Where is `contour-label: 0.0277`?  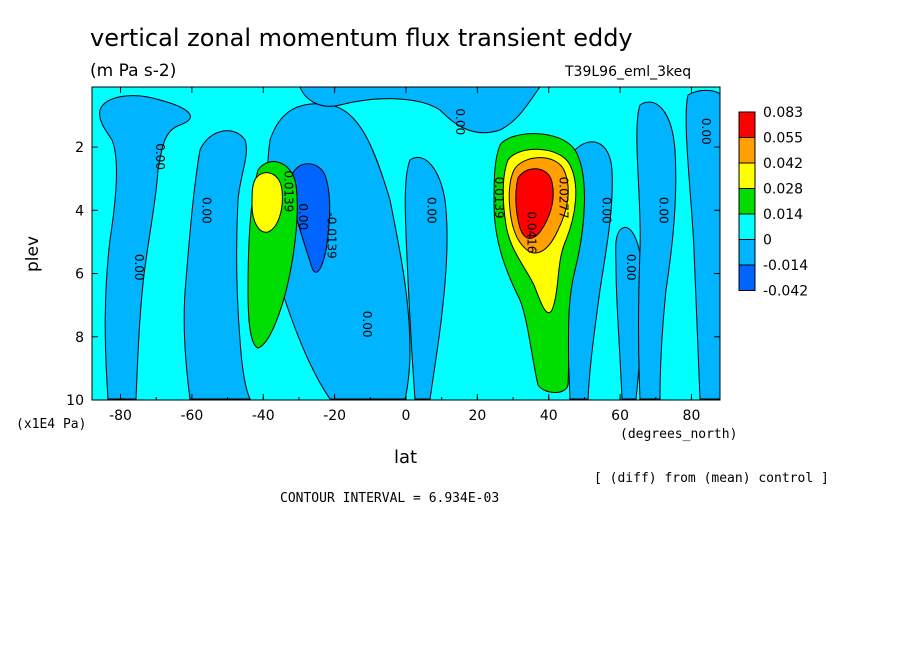 contour-label: 0.0277 is located at coordinates (563, 198).